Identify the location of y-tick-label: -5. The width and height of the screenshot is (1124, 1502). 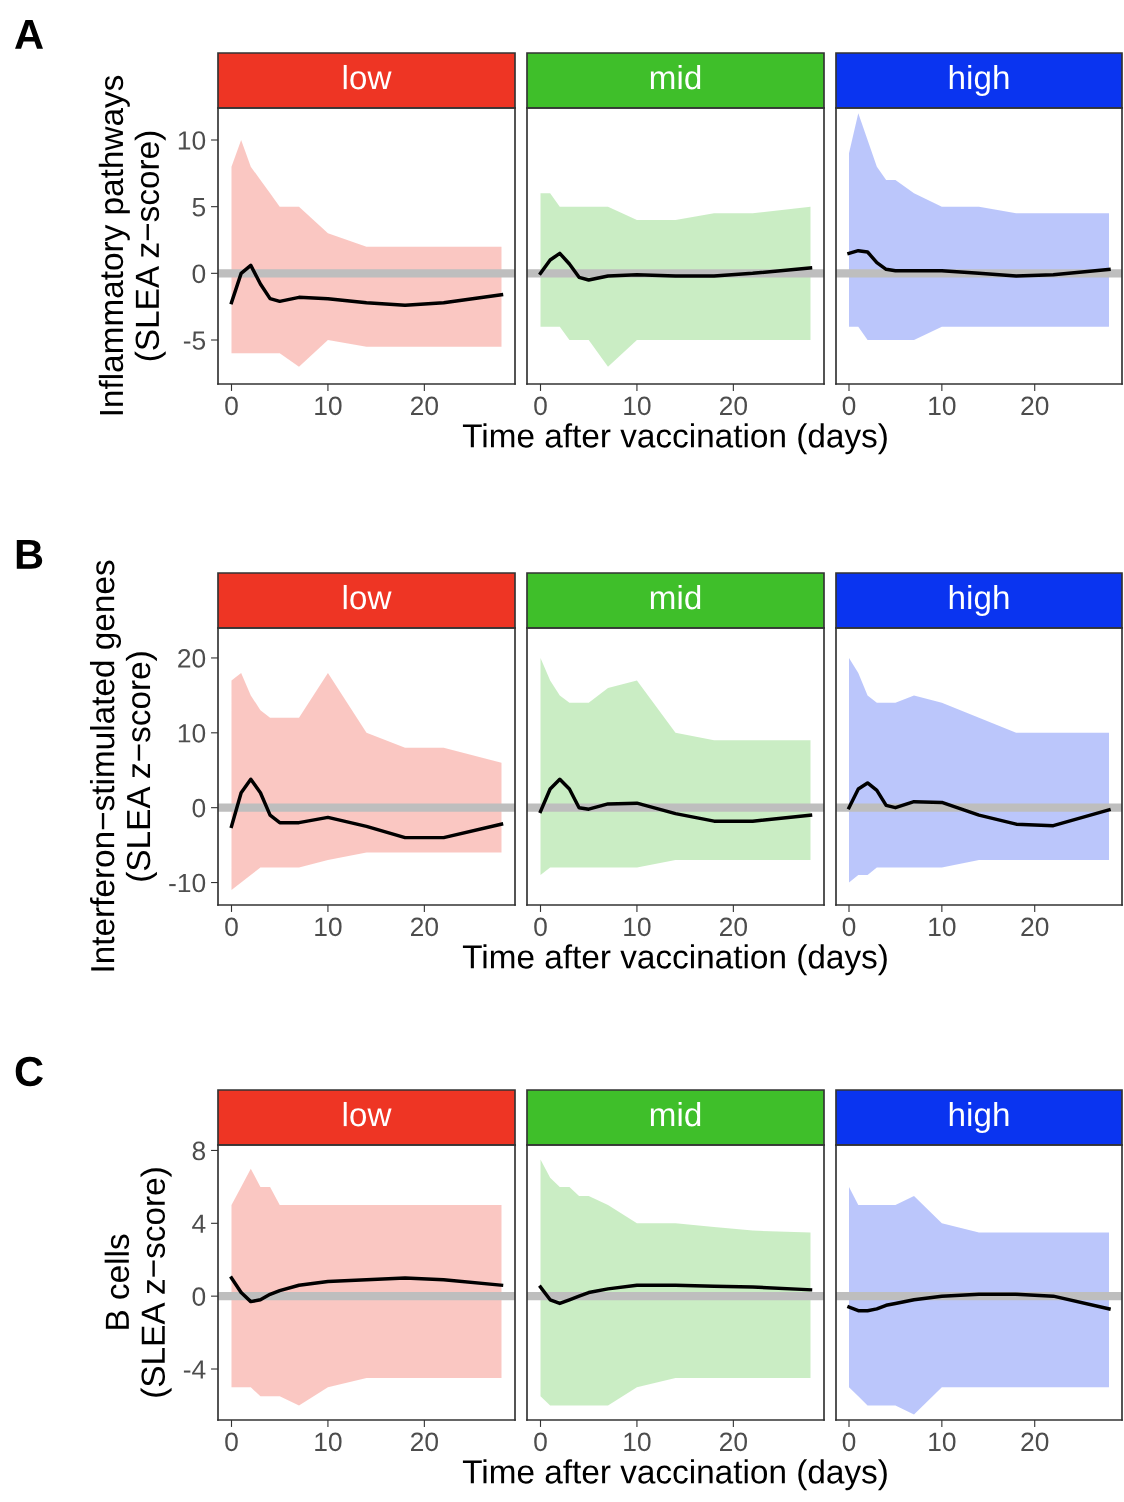
(194, 340).